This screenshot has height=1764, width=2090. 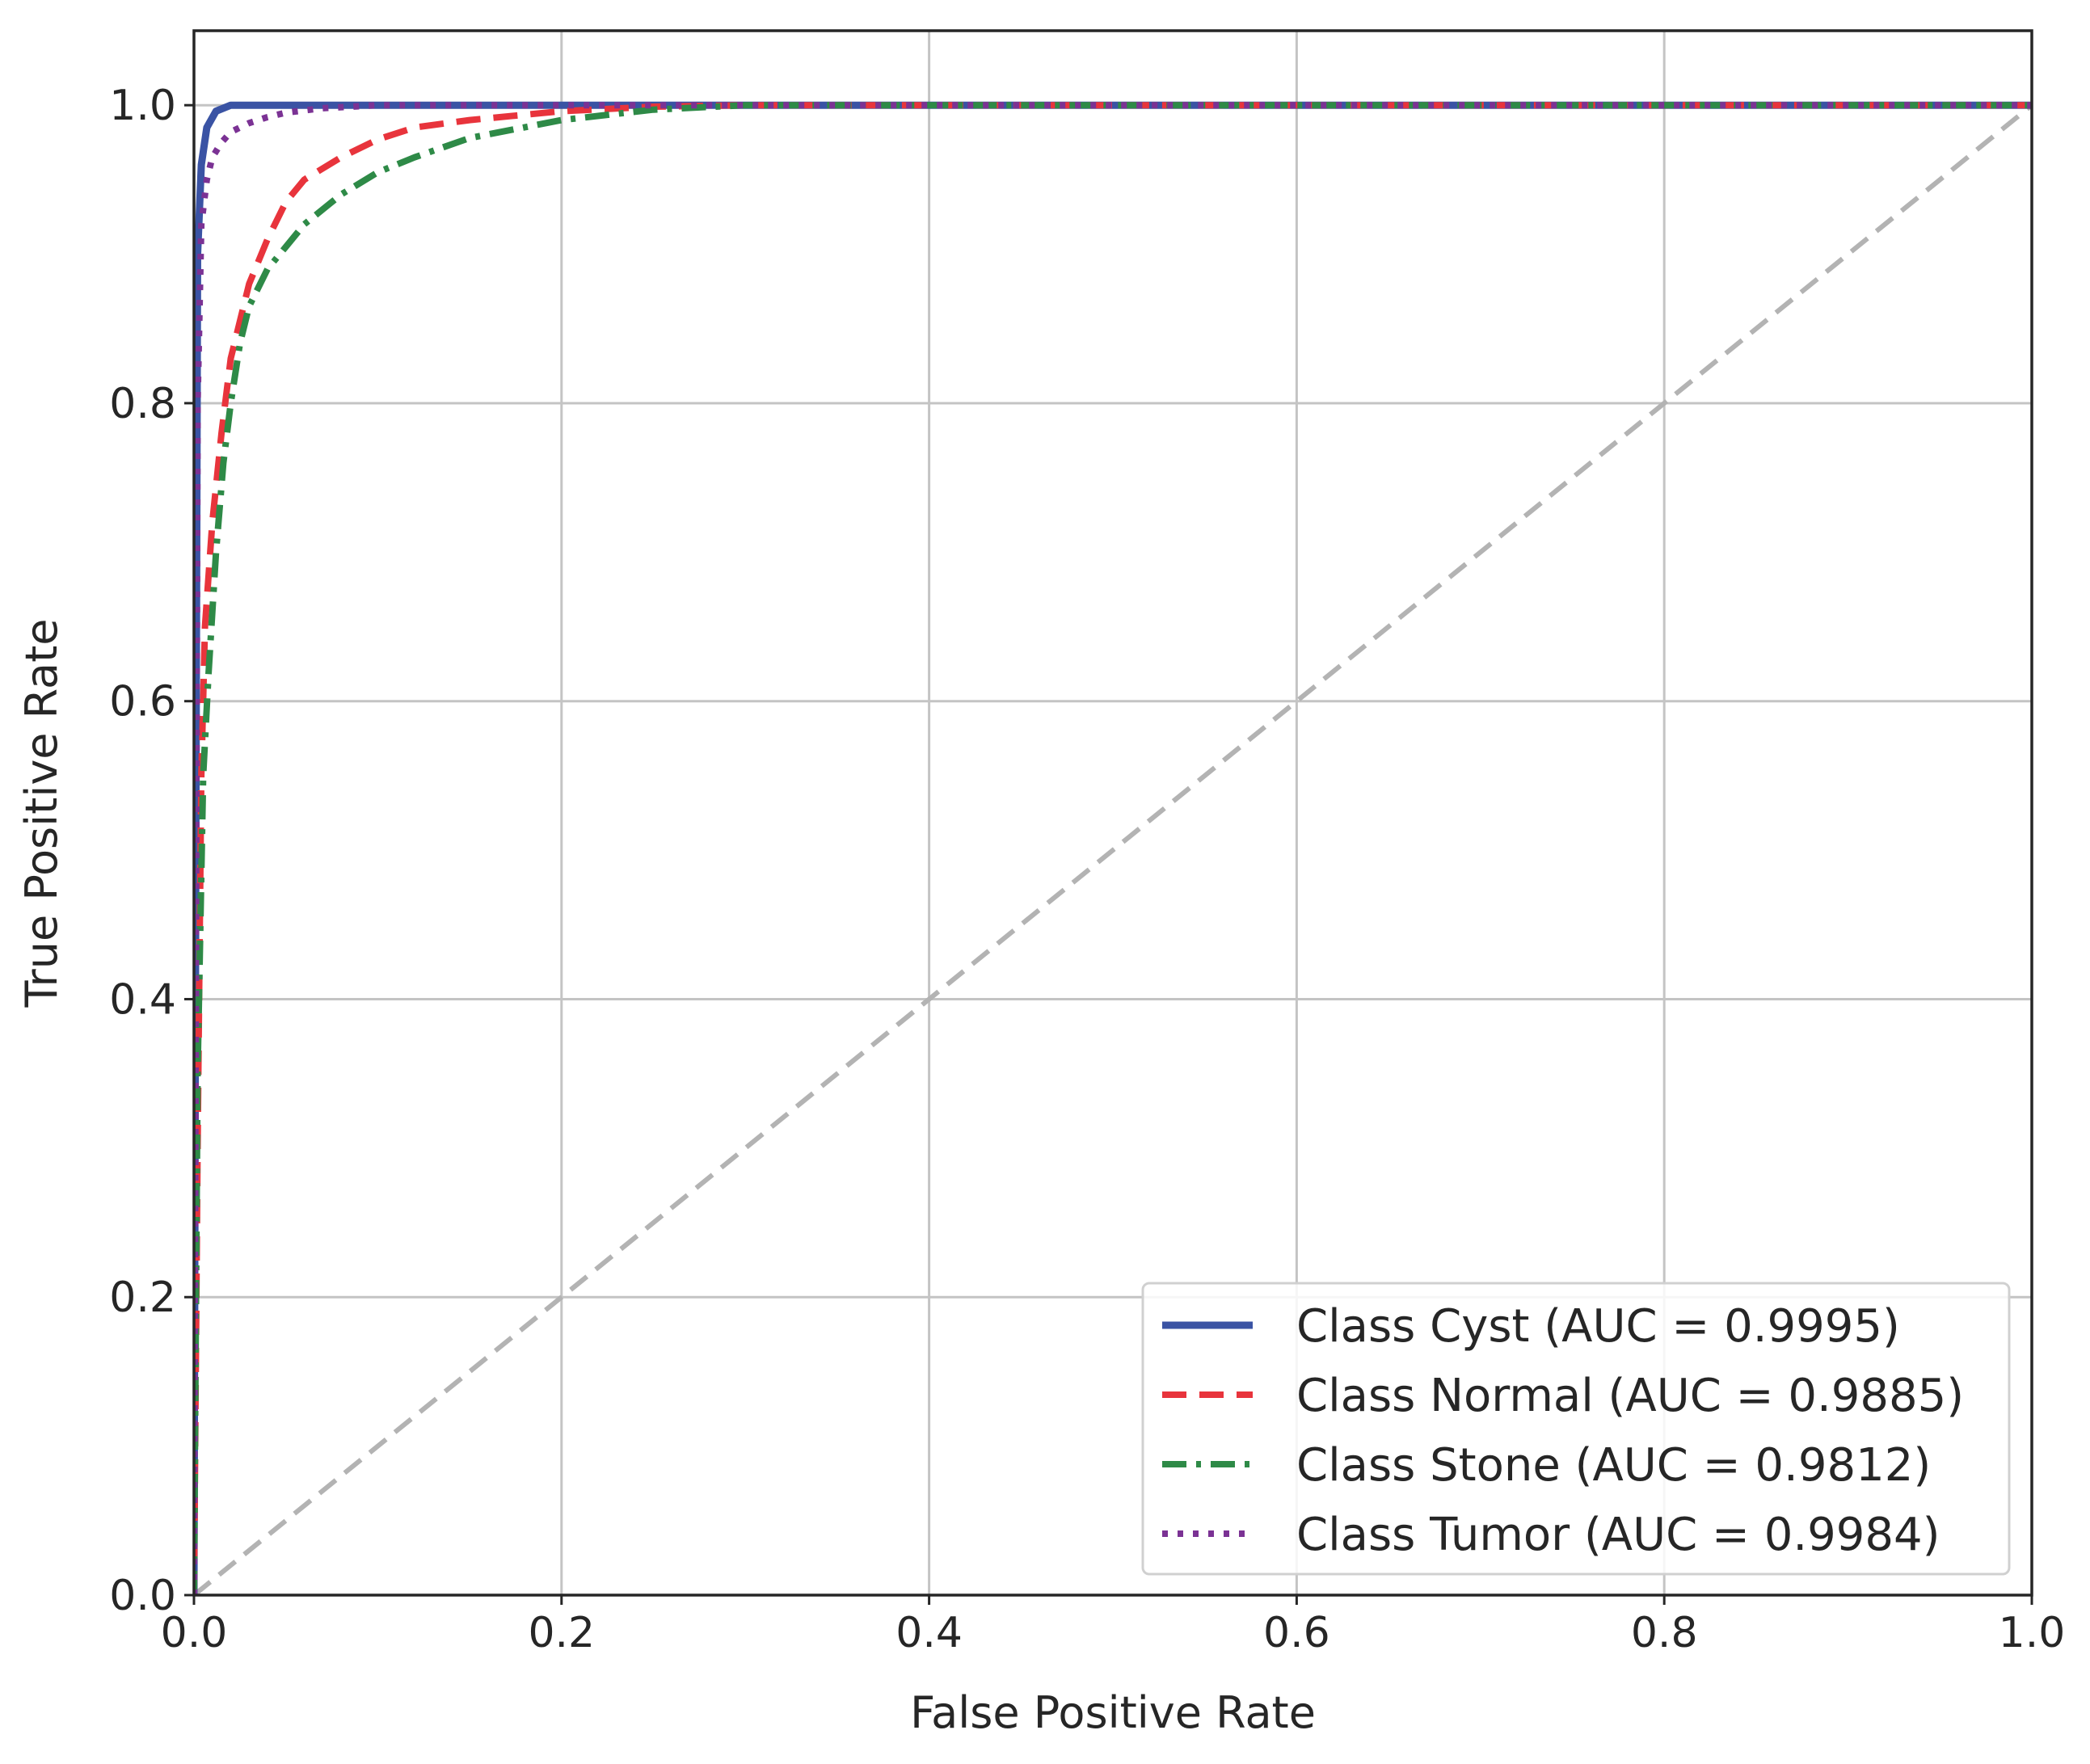 What do you see at coordinates (142, 1298) in the screenshot?
I see `y-tick-label: 0.2` at bounding box center [142, 1298].